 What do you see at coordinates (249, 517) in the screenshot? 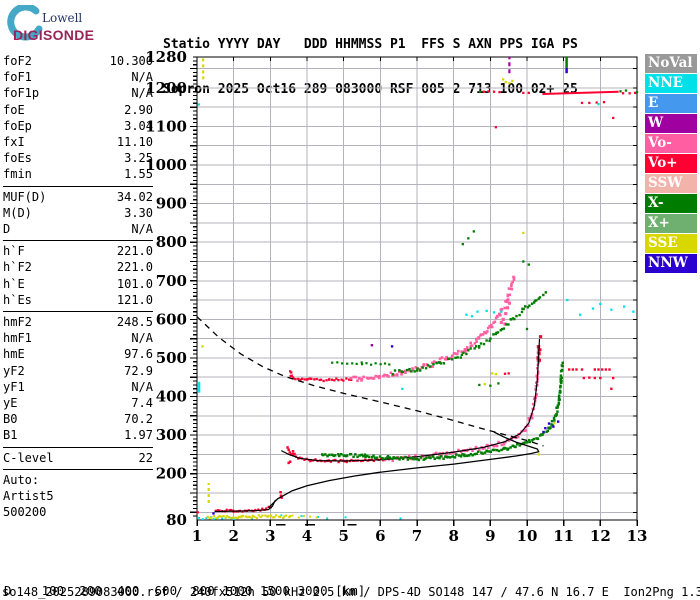
I see `series-es-band-yellow` at bounding box center [249, 517].